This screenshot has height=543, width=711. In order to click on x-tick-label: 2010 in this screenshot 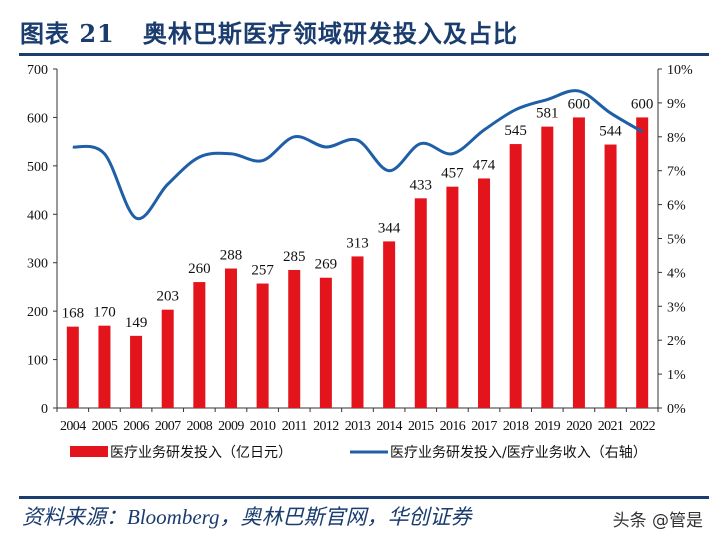, I will do `click(263, 426)`.